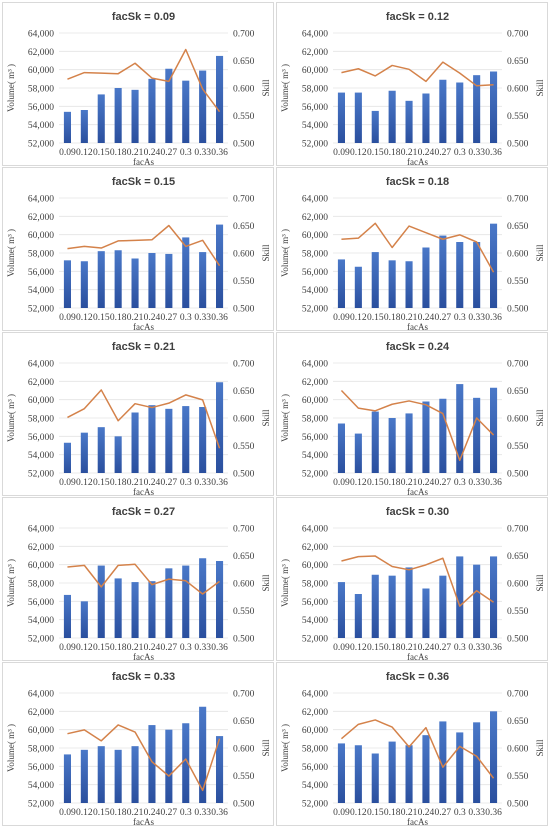 This screenshot has height=833, width=550. I want to click on x-tick-label: 0.21, so click(135, 318).